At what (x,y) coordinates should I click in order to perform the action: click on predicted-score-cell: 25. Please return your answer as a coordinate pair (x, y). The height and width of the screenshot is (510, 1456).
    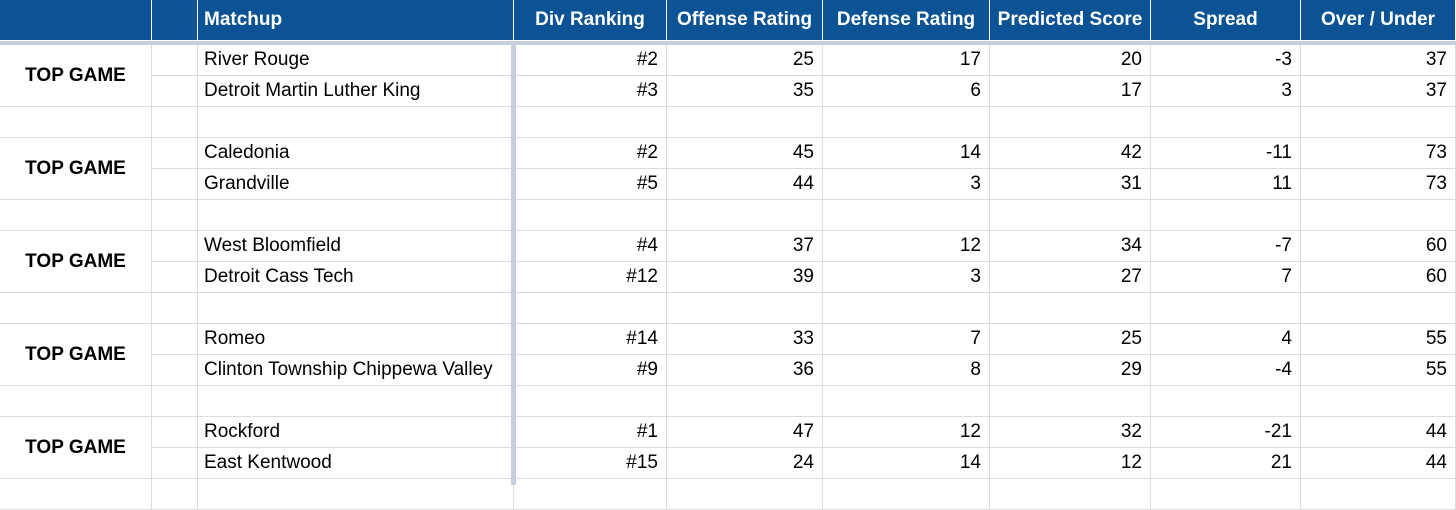
    Looking at the image, I should click on (1070, 339).